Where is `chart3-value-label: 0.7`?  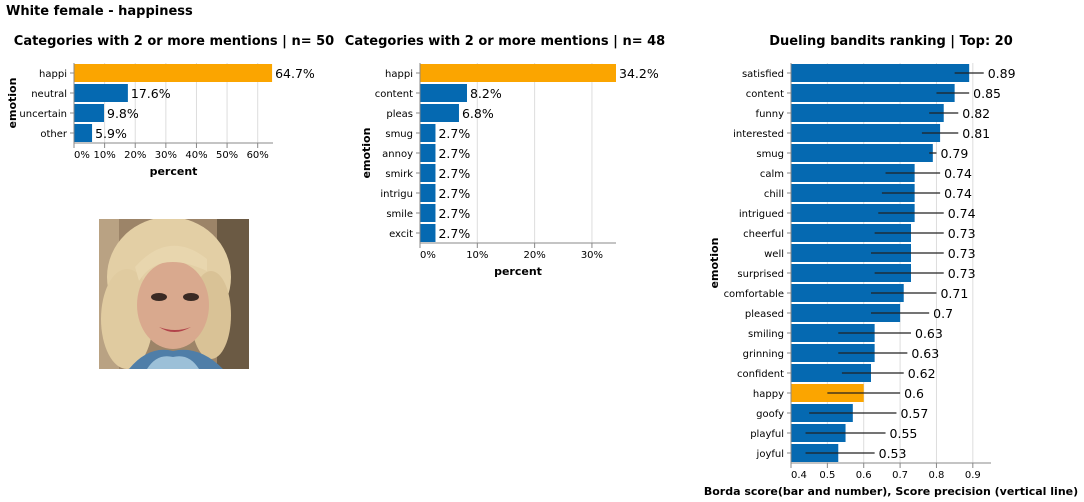
chart3-value-label: 0.7 is located at coordinates (943, 313).